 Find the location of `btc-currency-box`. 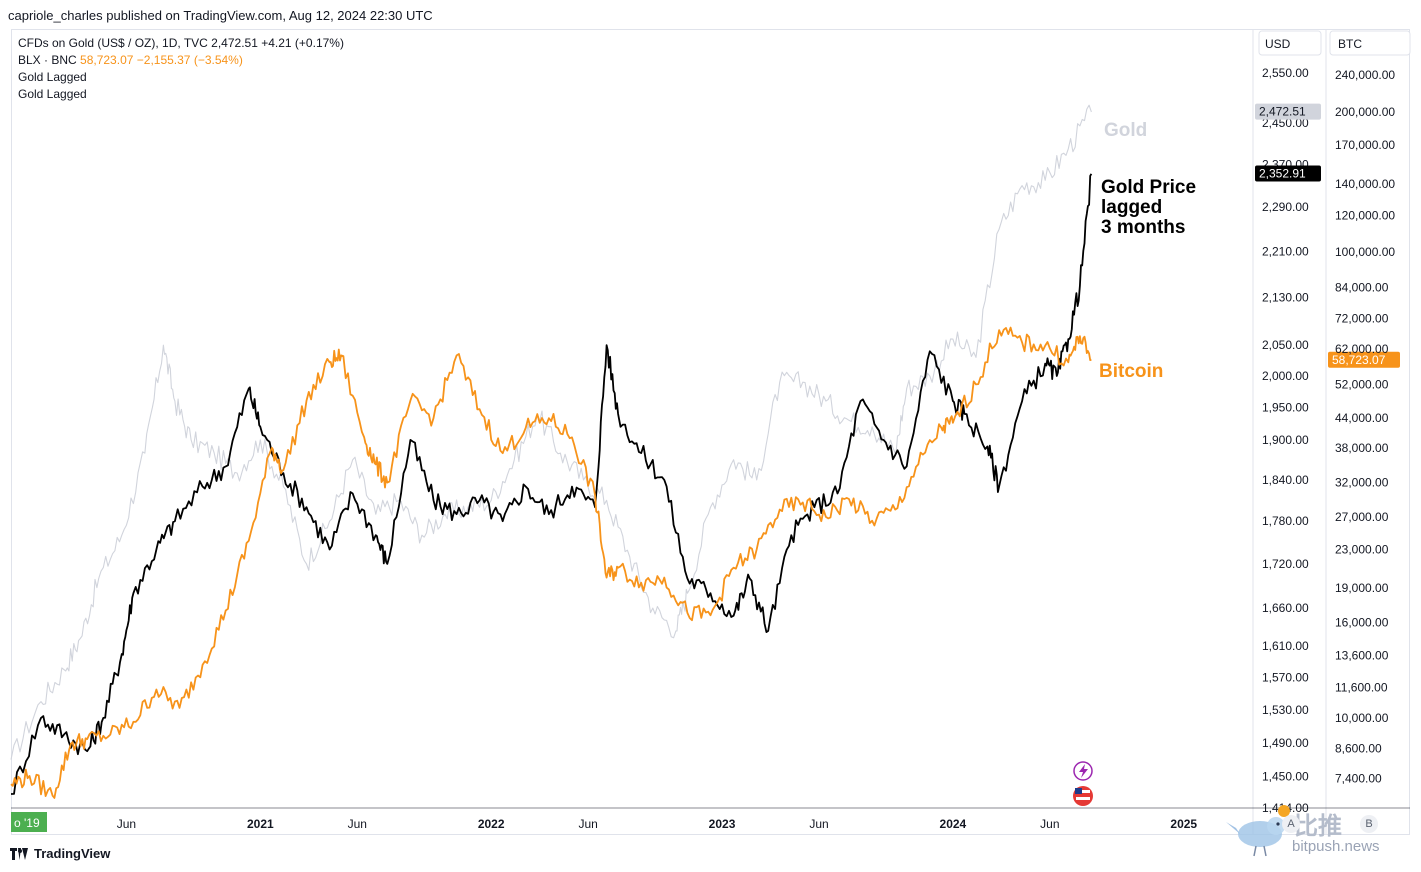

btc-currency-box is located at coordinates (1370, 43).